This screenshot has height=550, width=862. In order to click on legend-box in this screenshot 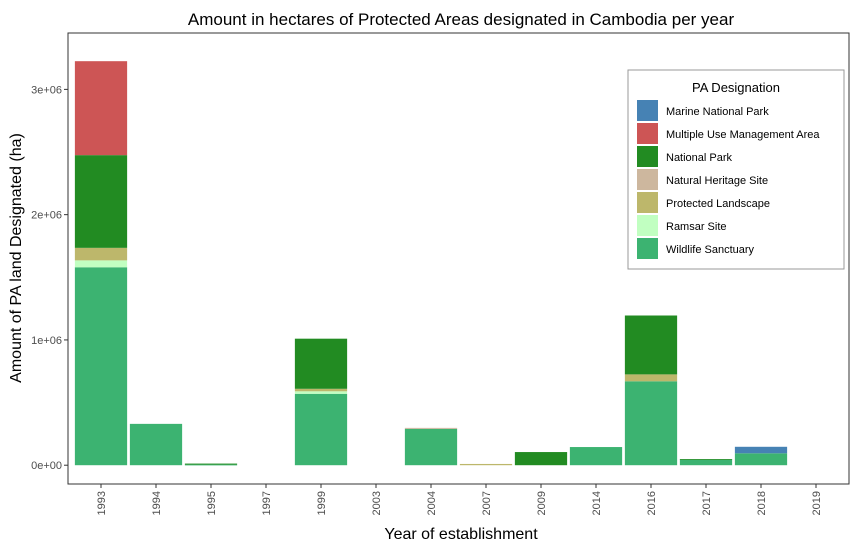, I will do `click(736, 169)`.